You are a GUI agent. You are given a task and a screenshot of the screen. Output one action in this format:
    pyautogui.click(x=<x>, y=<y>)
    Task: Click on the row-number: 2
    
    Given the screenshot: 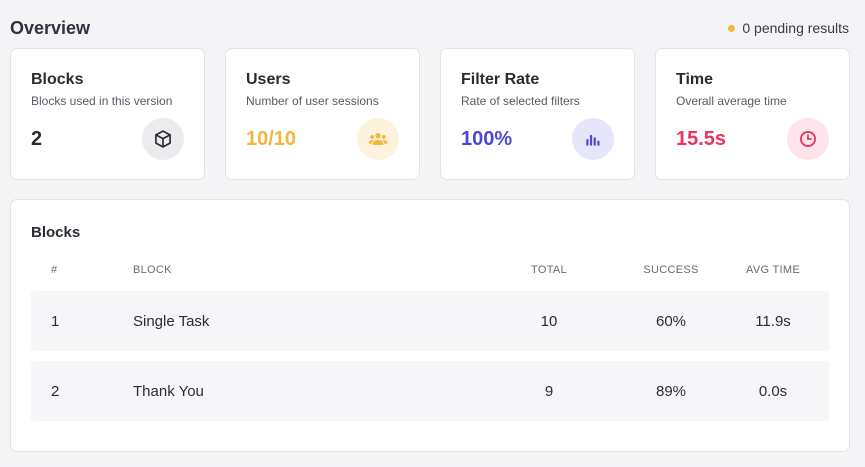 What is the action you would take?
    pyautogui.click(x=55, y=391)
    